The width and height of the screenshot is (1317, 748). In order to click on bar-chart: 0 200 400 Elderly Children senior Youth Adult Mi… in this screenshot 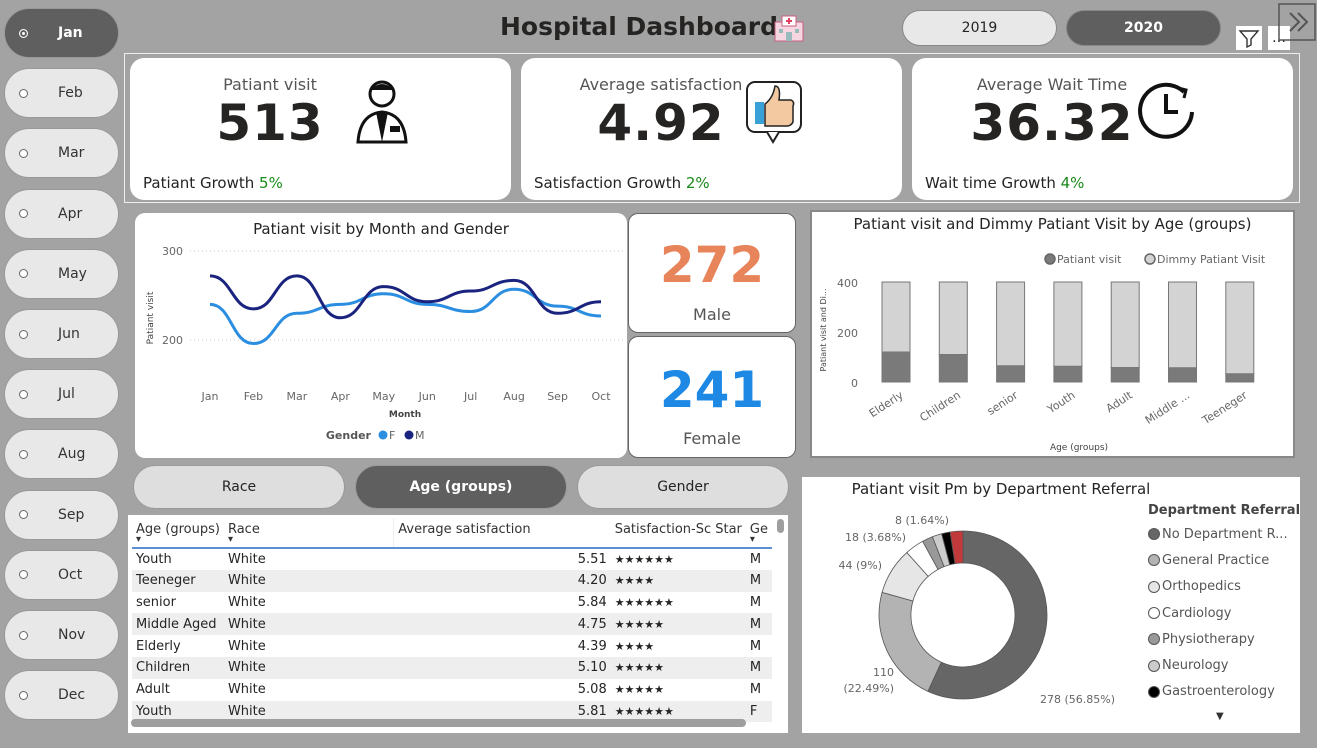, I will do `click(1042, 353)`.